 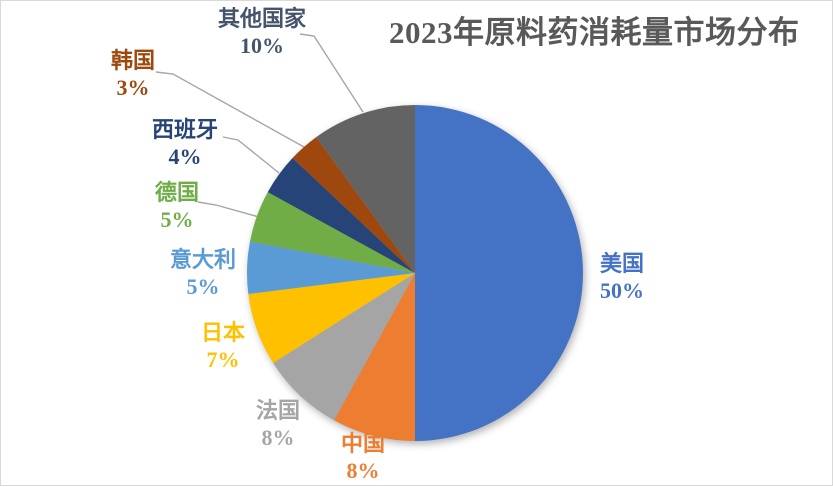 I want to click on pie-label-7: 韩国 3%, so click(x=133, y=75).